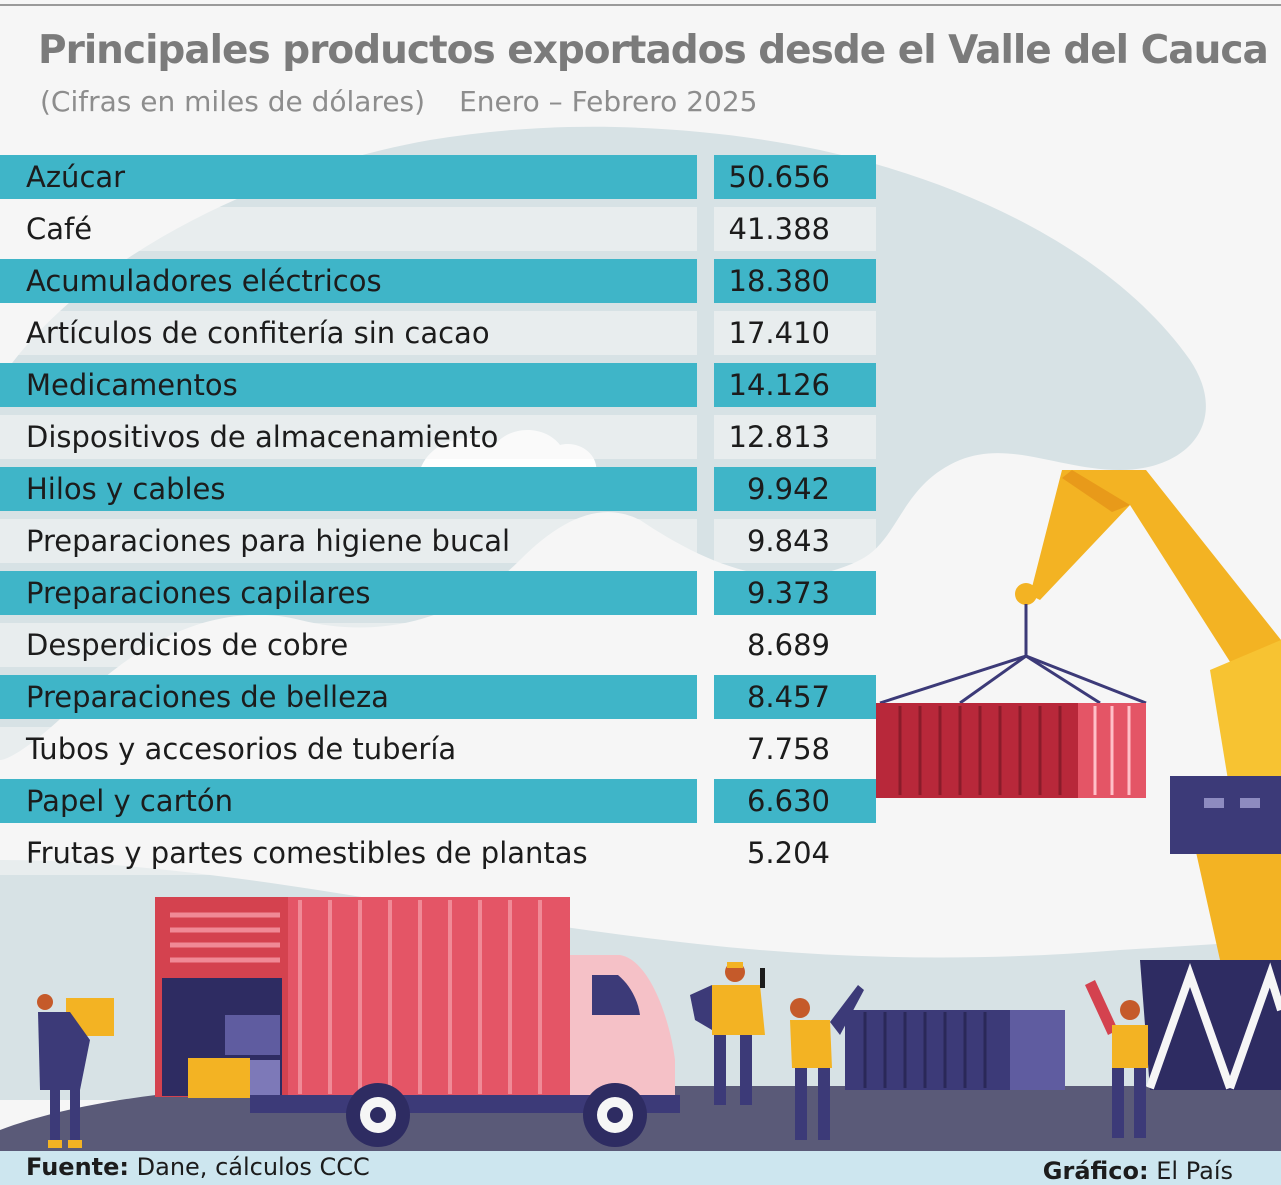 This screenshot has width=1281, height=1185. Describe the element at coordinates (348, 333) in the screenshot. I see `product-name: Artículos de confitería sin cacao` at that location.